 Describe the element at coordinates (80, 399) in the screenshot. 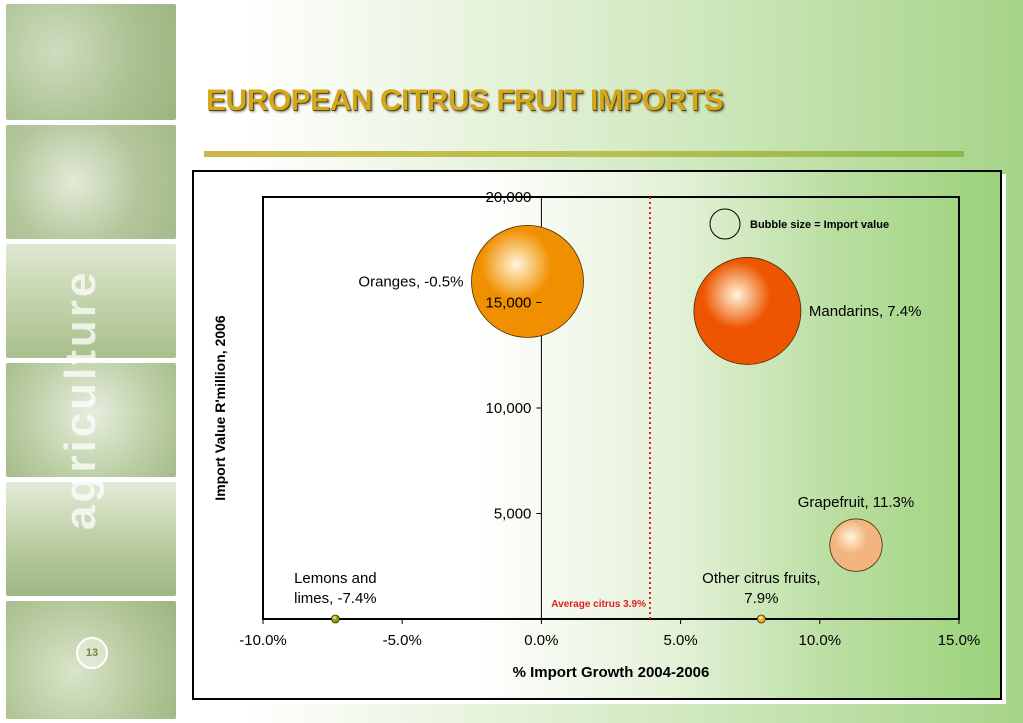

I see `sidebar-agriculture-text: agriculture` at that location.